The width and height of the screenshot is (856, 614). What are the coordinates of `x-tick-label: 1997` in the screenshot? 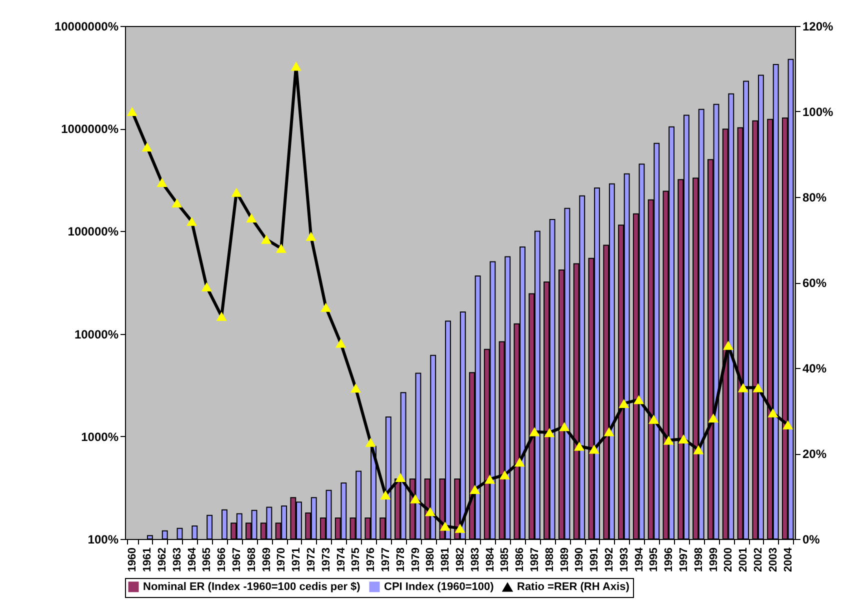 It's located at (684, 560).